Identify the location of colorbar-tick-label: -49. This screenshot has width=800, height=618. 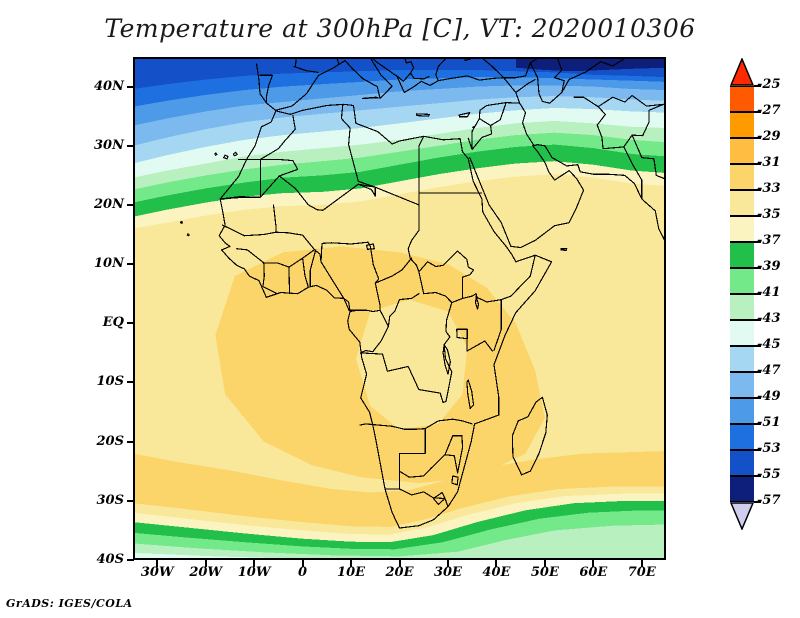
(769, 396).